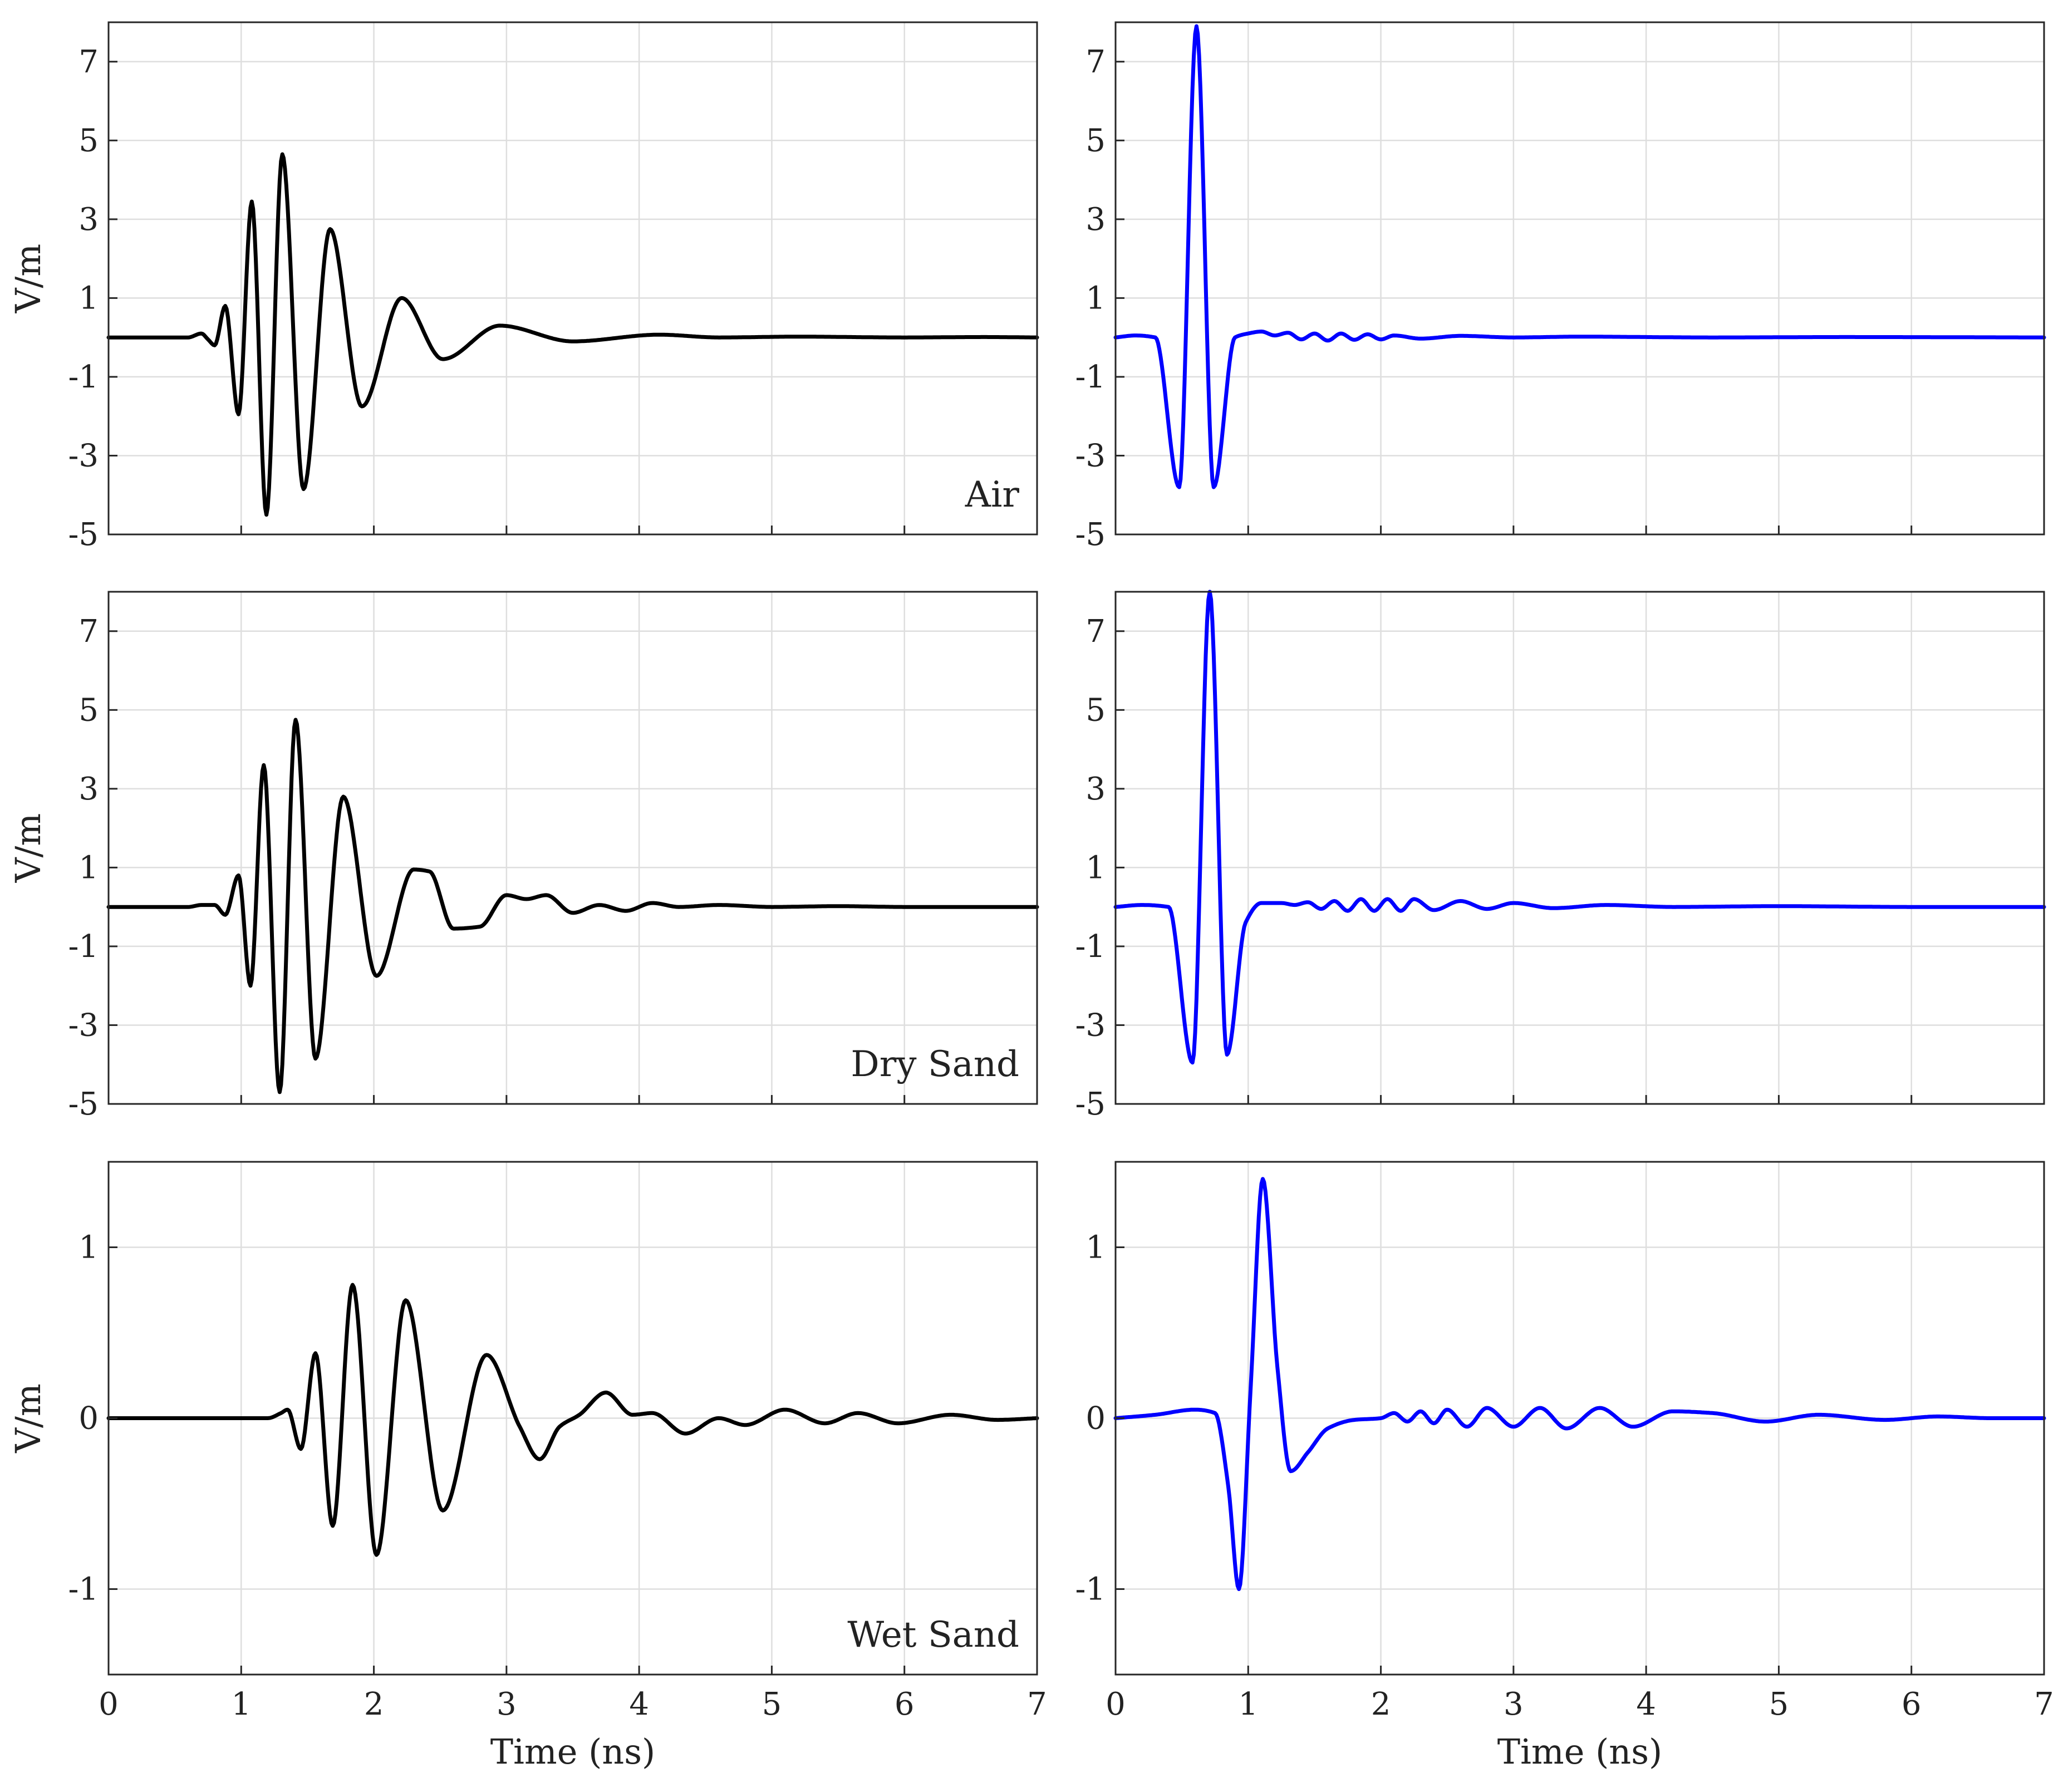  I want to click on panel-2: 7 5 3 1 -1 -3 -5 V/m Dry Sand, so click(523, 856).